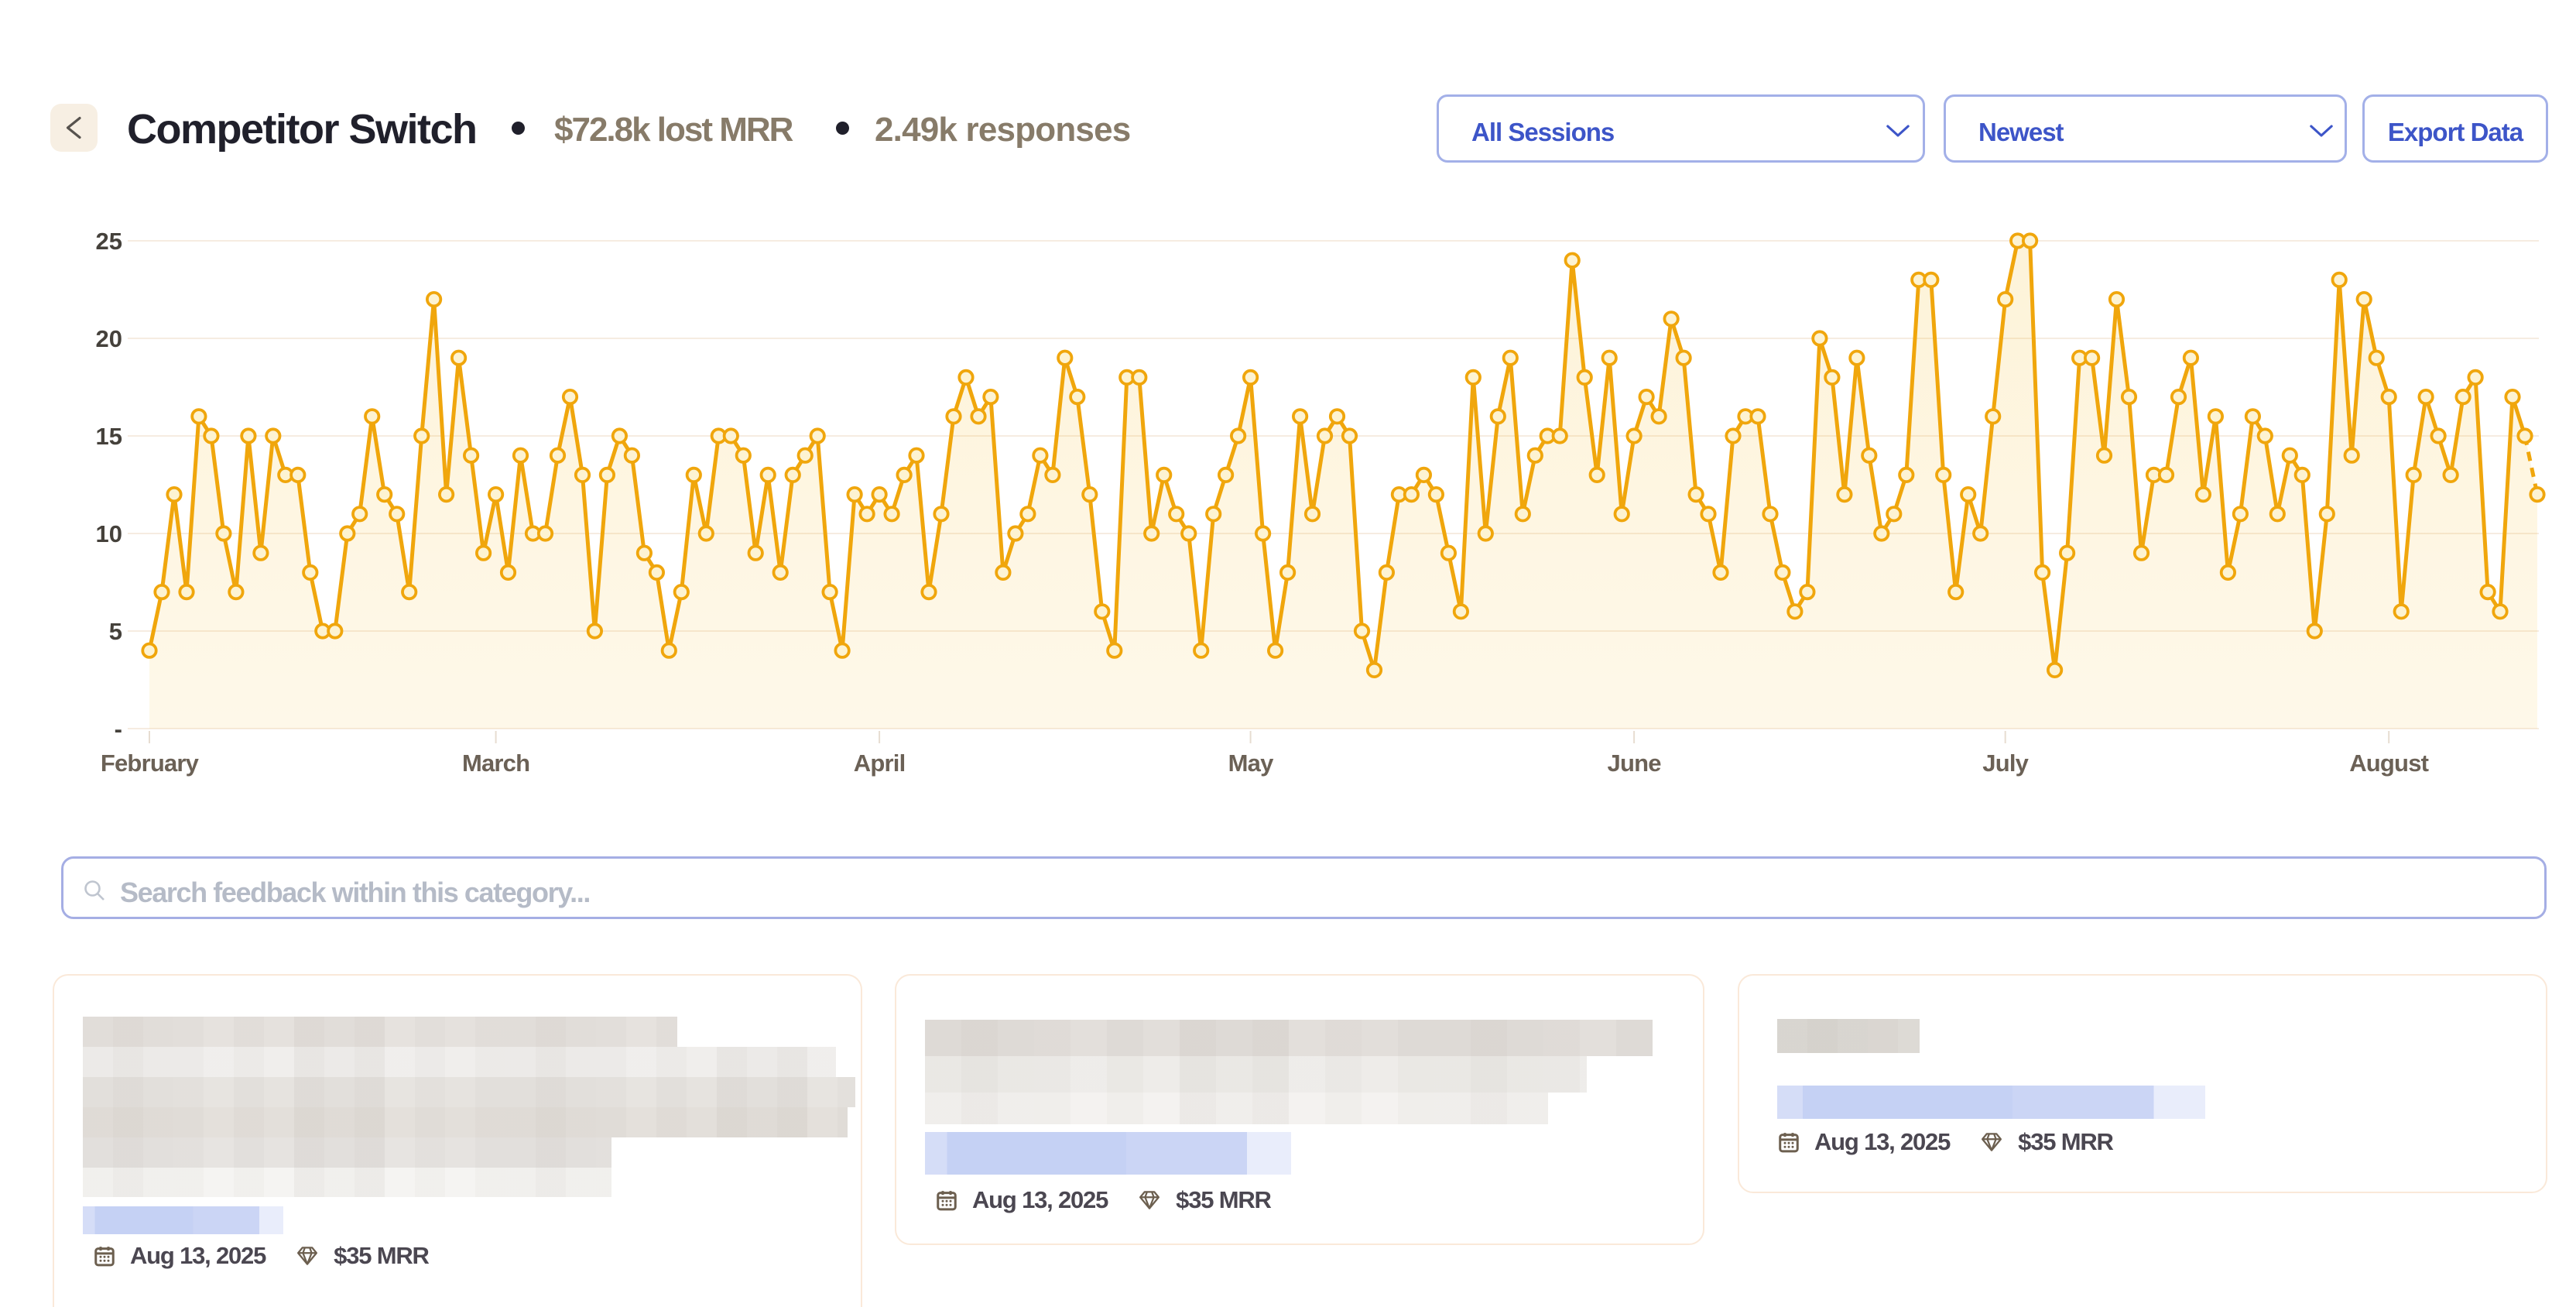 This screenshot has width=2576, height=1307. What do you see at coordinates (880, 763) in the screenshot?
I see `svg-text: April` at bounding box center [880, 763].